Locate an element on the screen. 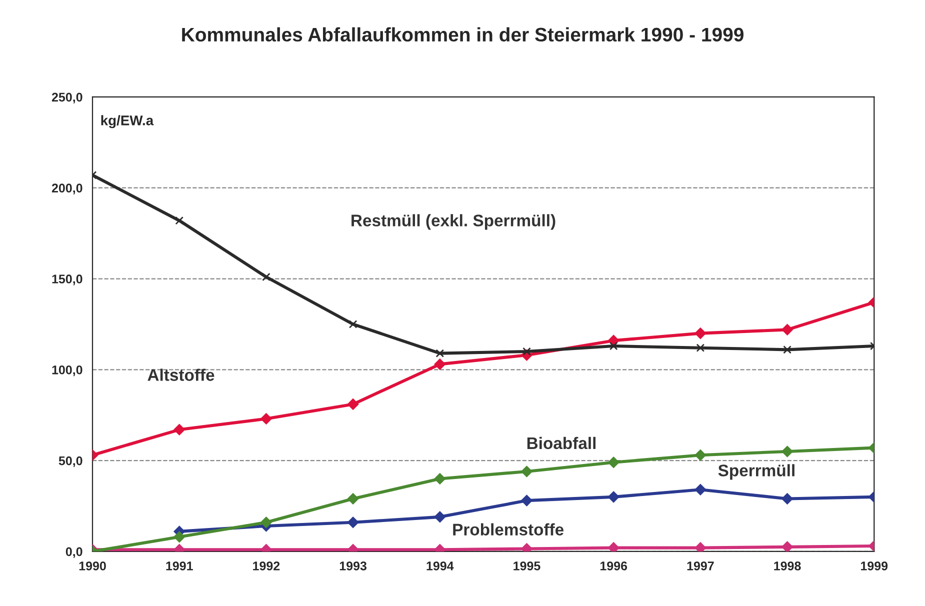  y-axis-title: kg/EW.a is located at coordinates (127, 121).